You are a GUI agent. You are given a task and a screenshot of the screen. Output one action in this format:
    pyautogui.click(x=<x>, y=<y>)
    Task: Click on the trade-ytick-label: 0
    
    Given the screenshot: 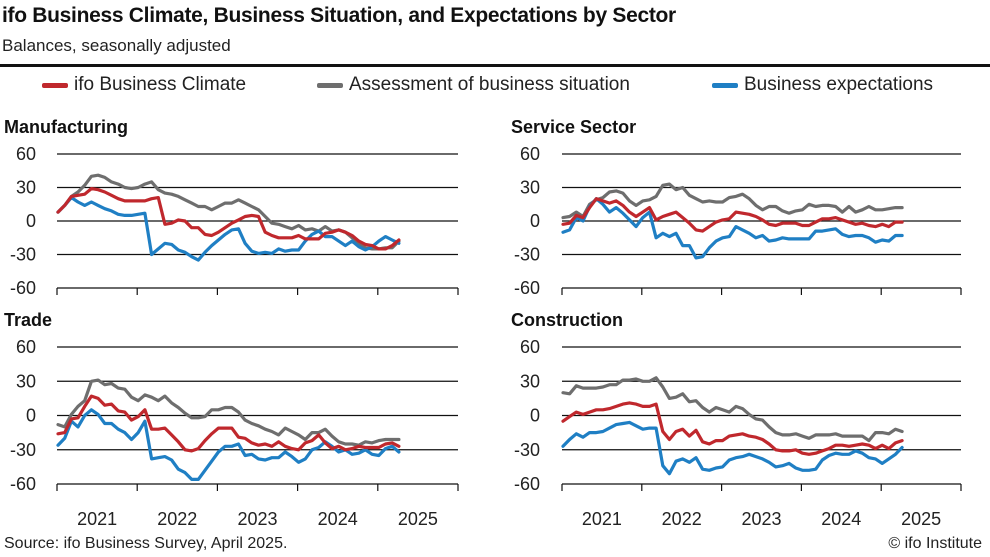 What is the action you would take?
    pyautogui.click(x=31, y=416)
    